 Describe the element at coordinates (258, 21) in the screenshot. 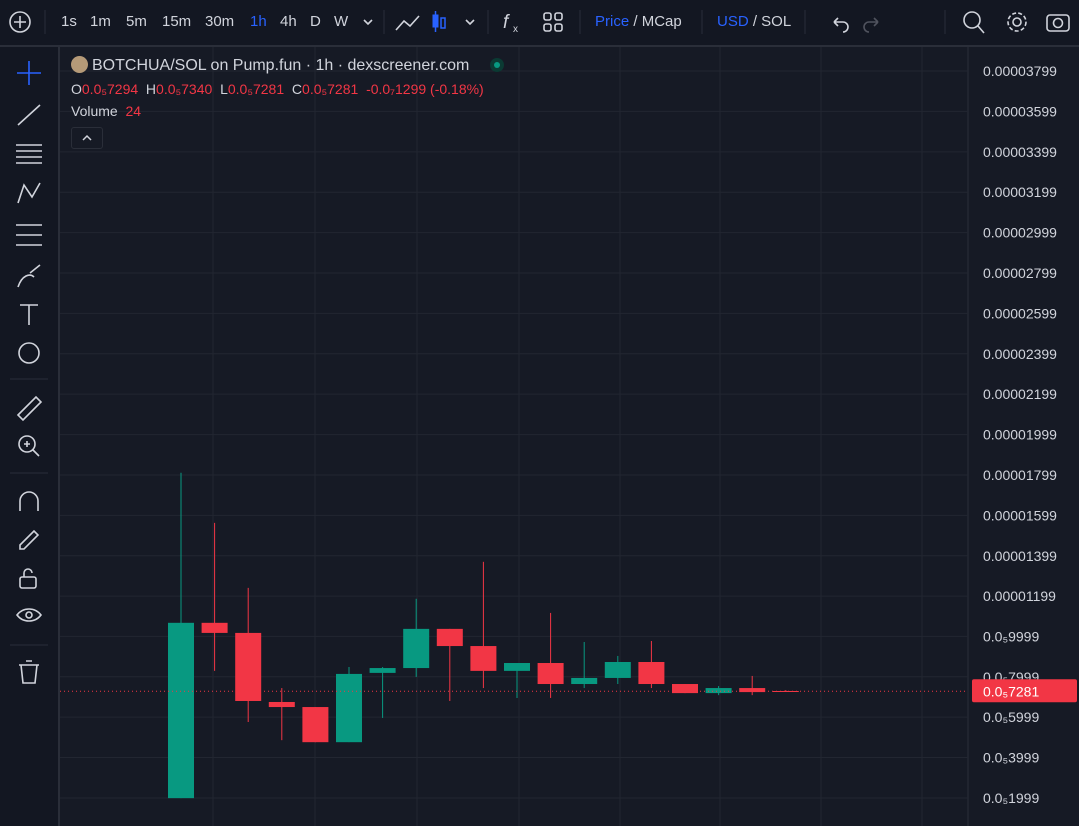

I see `interval: 1h` at that location.